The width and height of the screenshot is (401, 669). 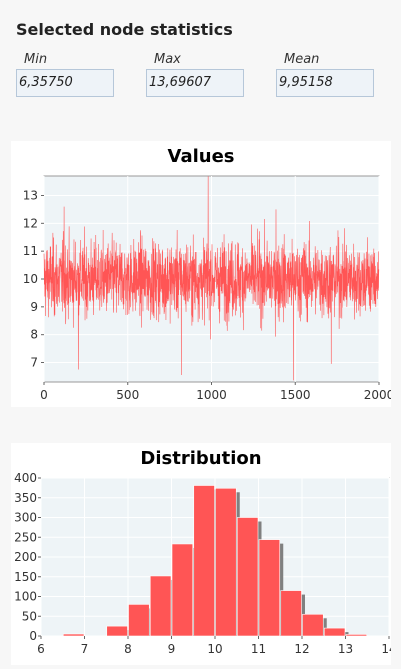 I want to click on stat-mean-field: 9,95158, so click(x=325, y=83).